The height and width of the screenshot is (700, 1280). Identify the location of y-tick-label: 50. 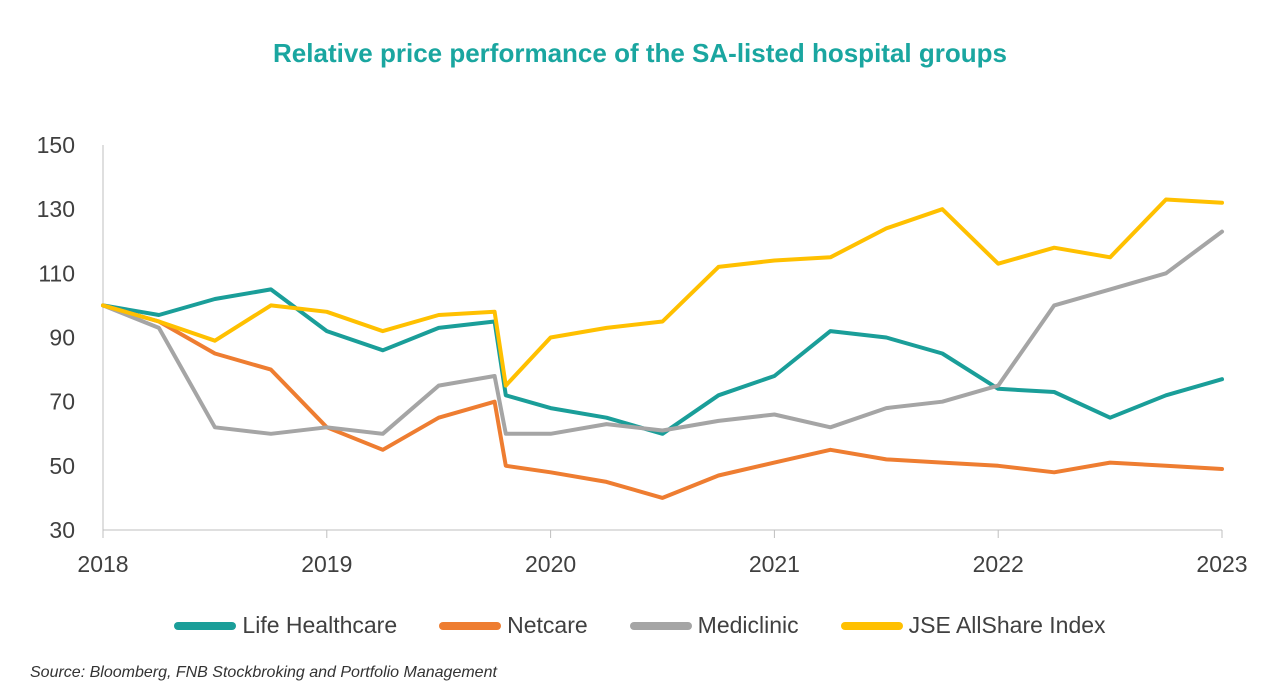
(62, 466).